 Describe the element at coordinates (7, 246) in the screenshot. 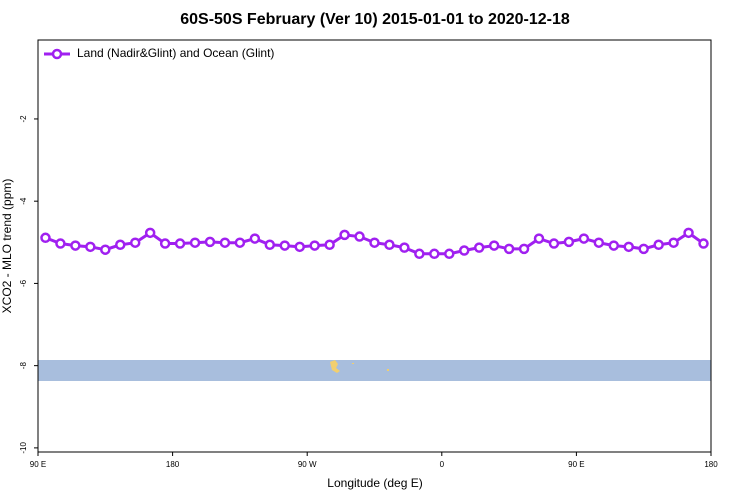

I see `y-axis-label: XCO2 - MLO trend (ppm)` at that location.